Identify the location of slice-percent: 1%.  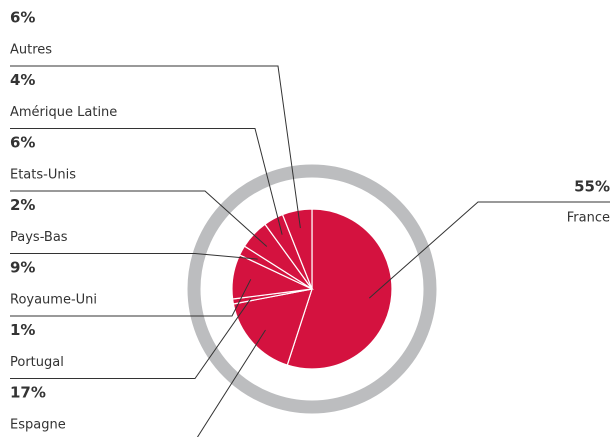
(22, 330).